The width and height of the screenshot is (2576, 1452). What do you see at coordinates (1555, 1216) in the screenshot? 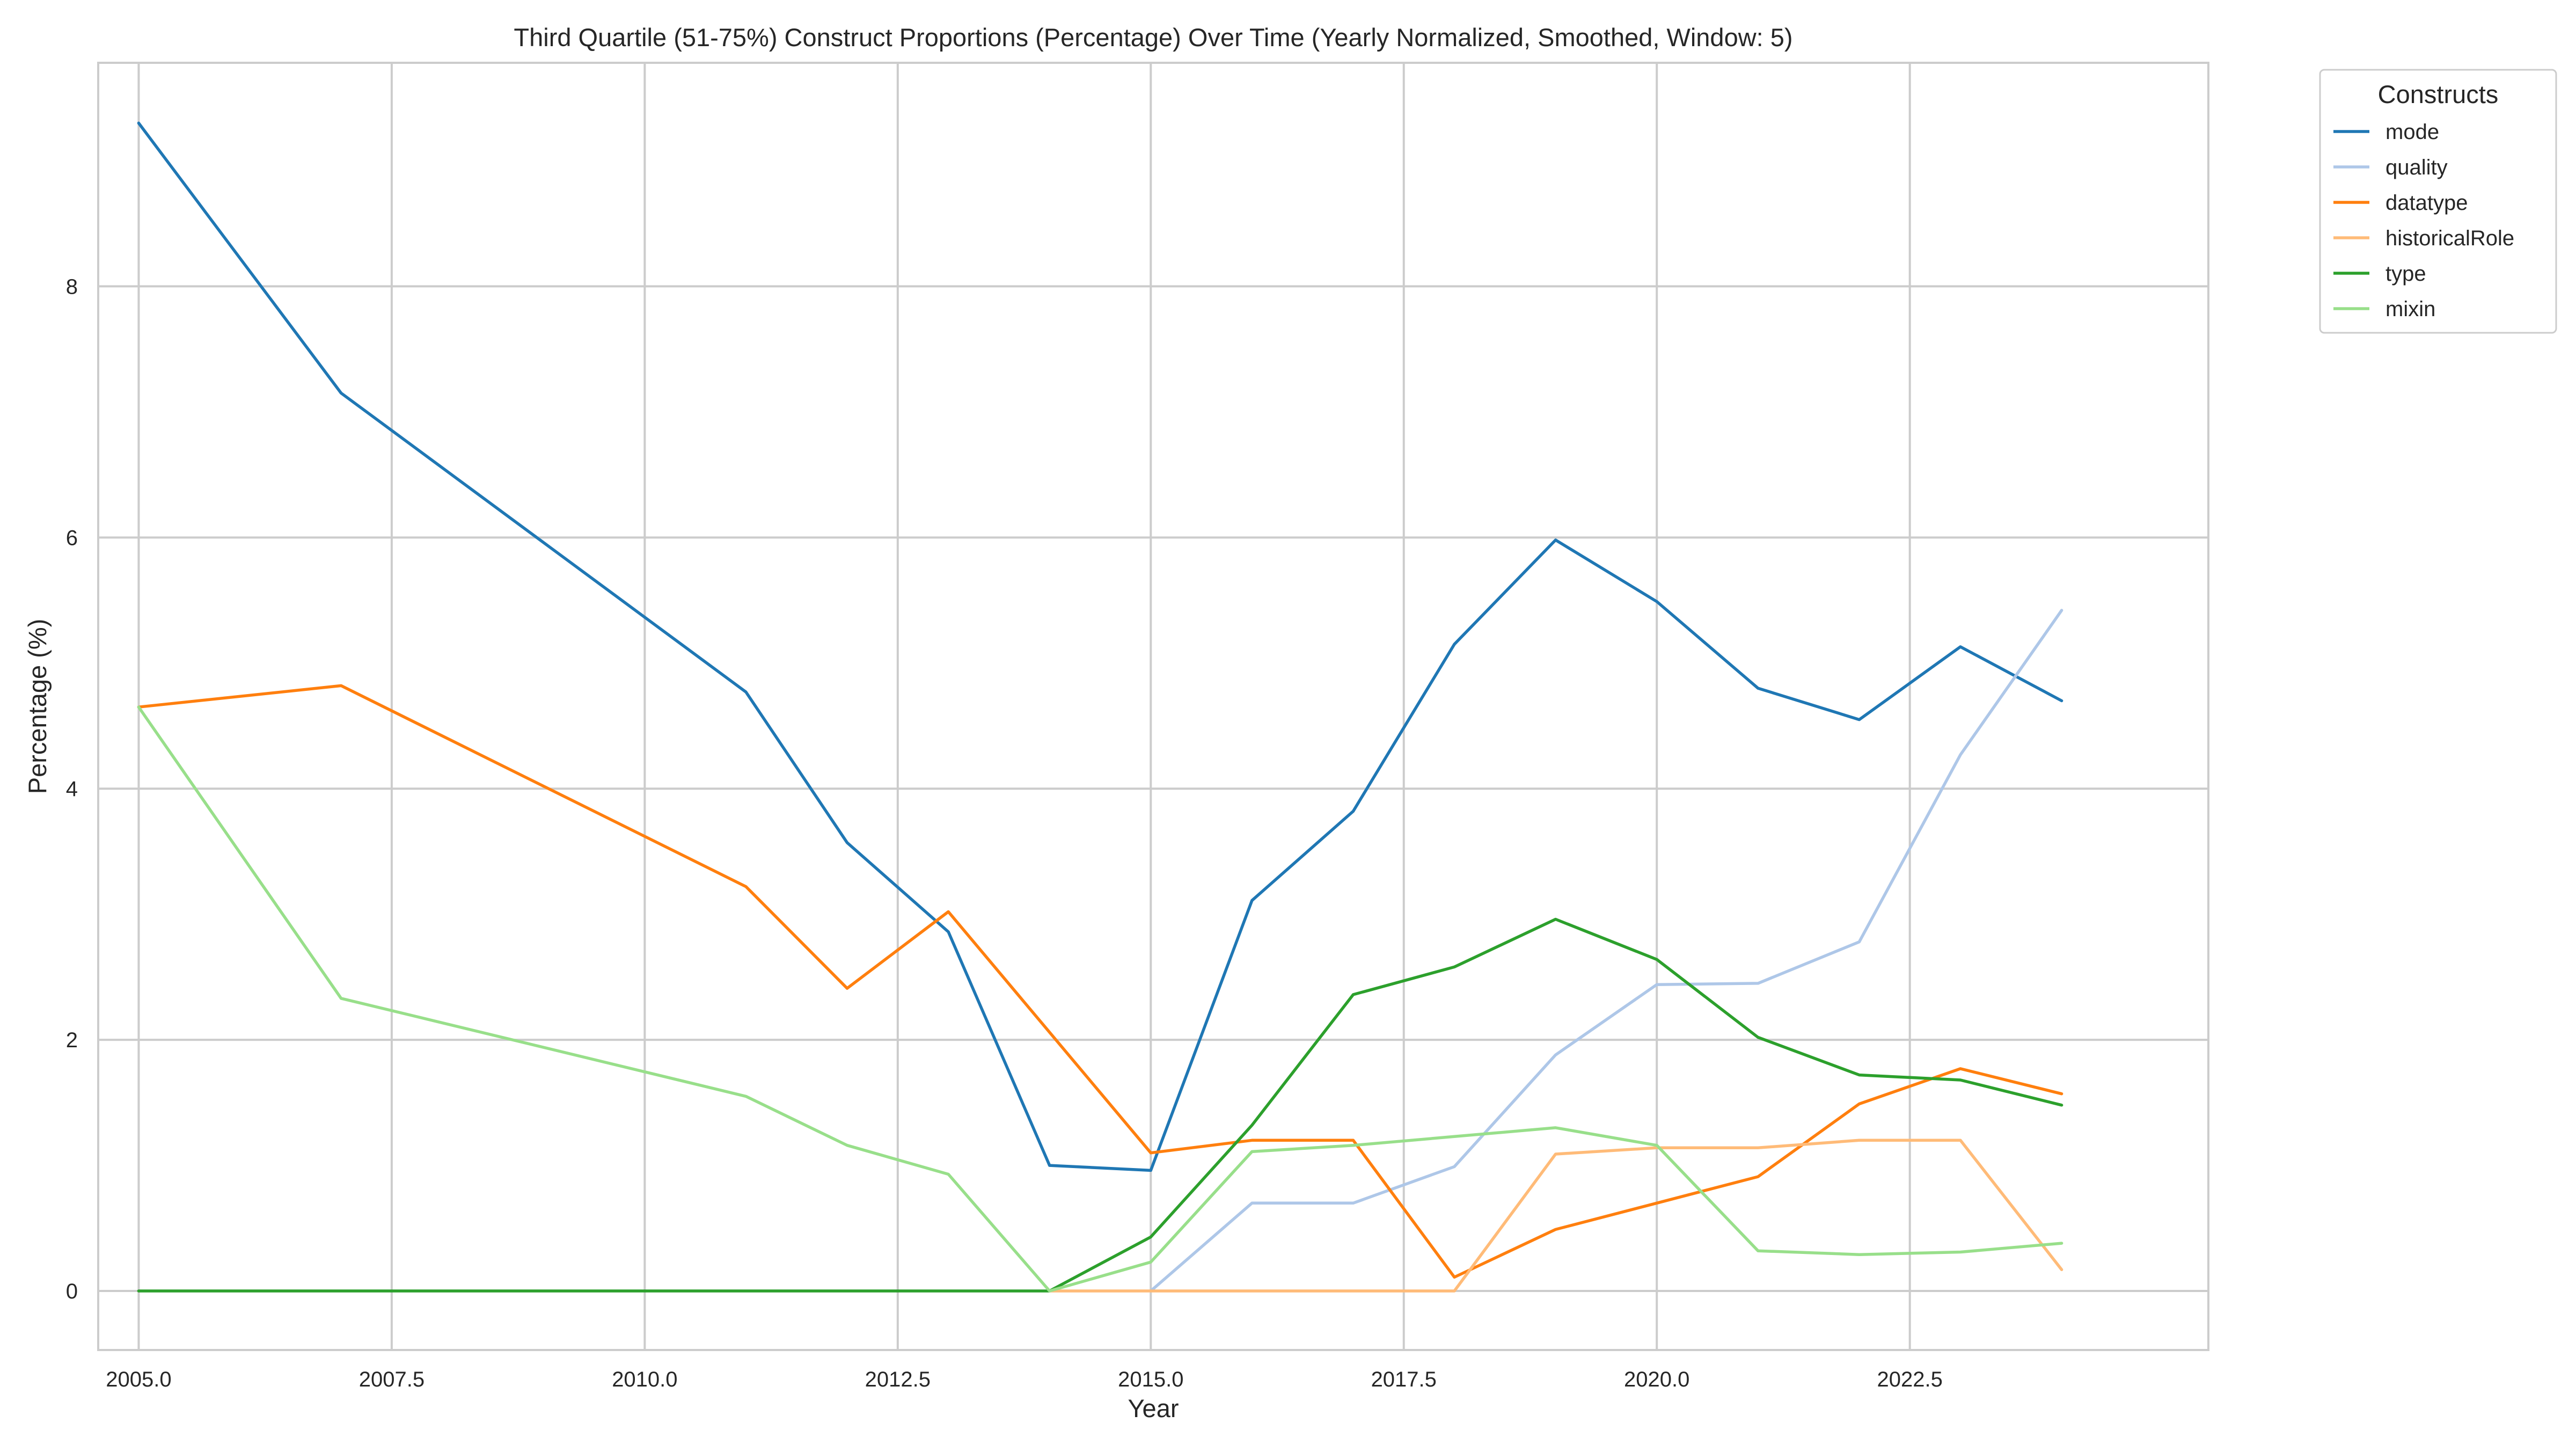
I see `series-line-historicalRole` at bounding box center [1555, 1216].